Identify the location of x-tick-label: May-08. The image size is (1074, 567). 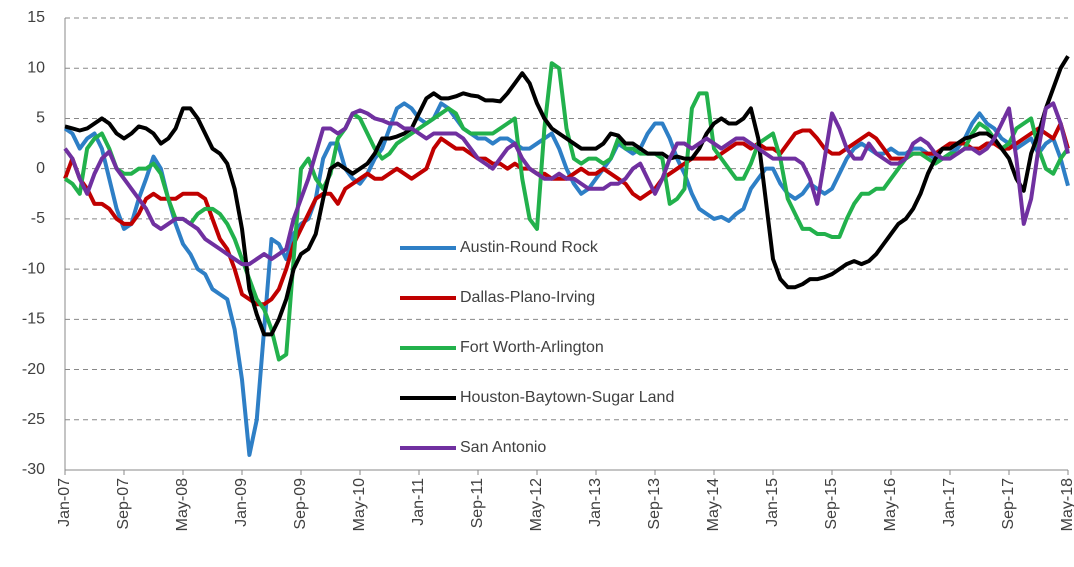
(182, 504).